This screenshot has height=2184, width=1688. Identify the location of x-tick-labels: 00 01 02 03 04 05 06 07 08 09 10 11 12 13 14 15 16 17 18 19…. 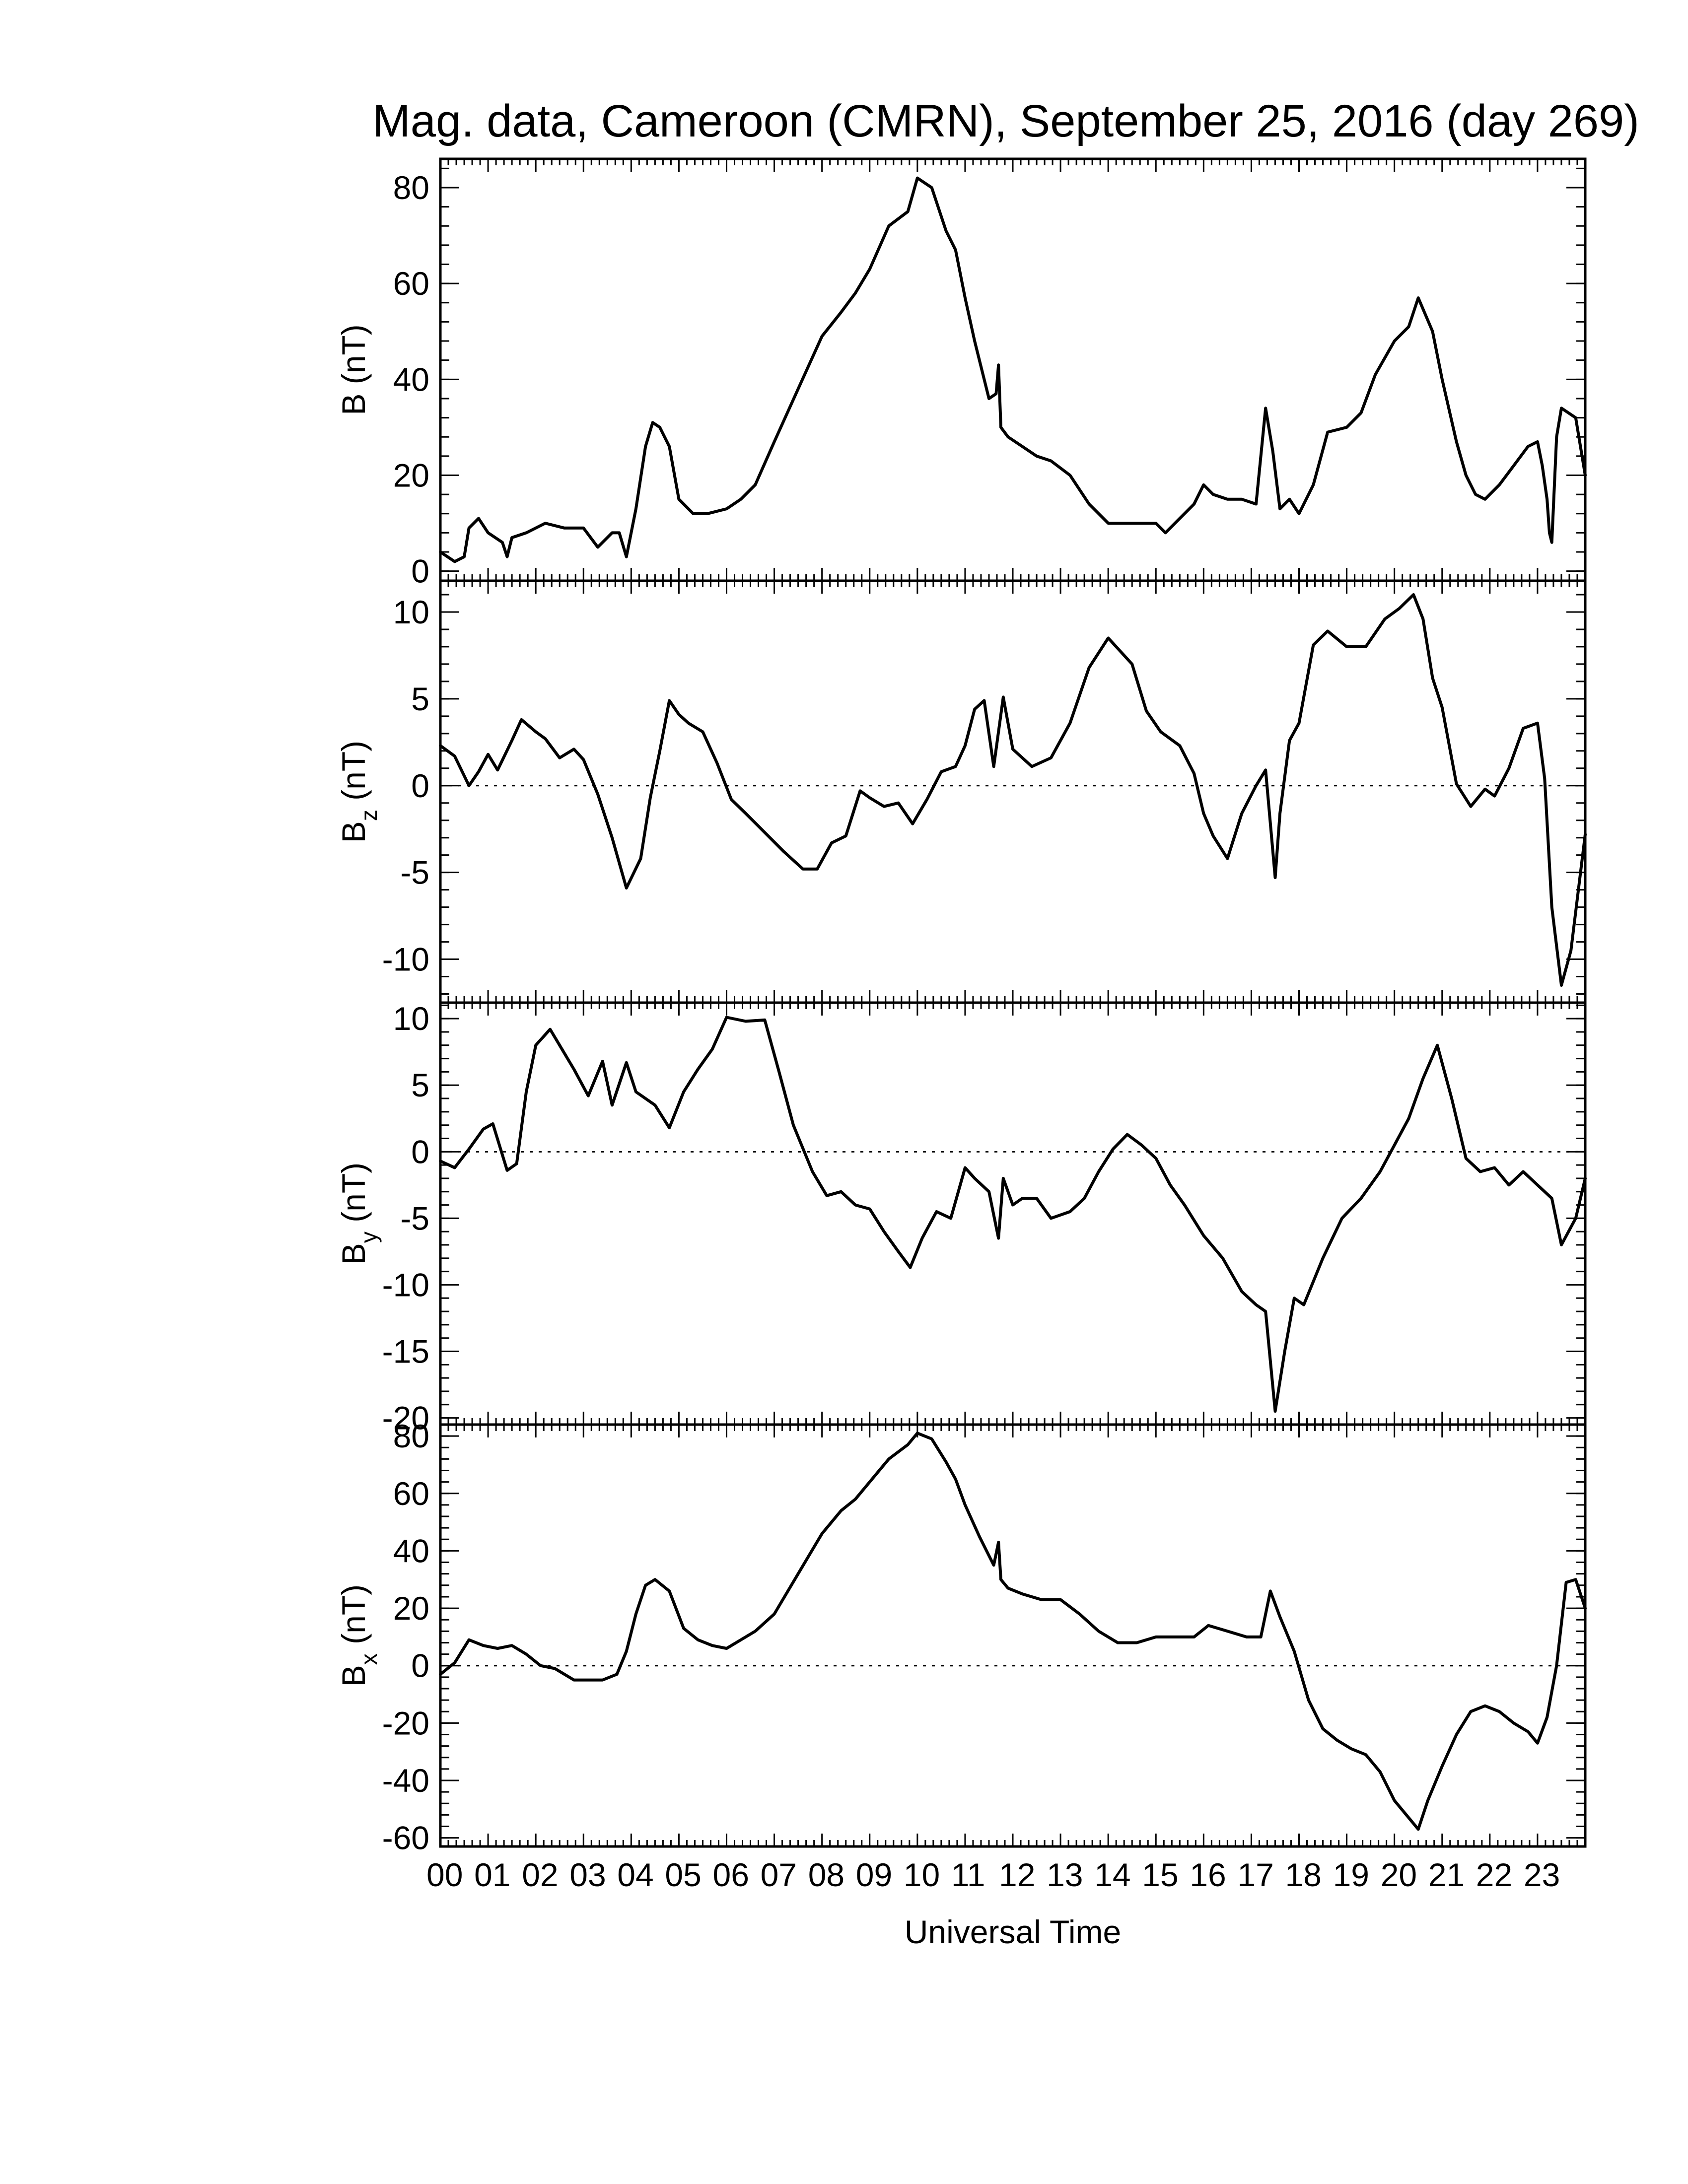
(993, 1874).